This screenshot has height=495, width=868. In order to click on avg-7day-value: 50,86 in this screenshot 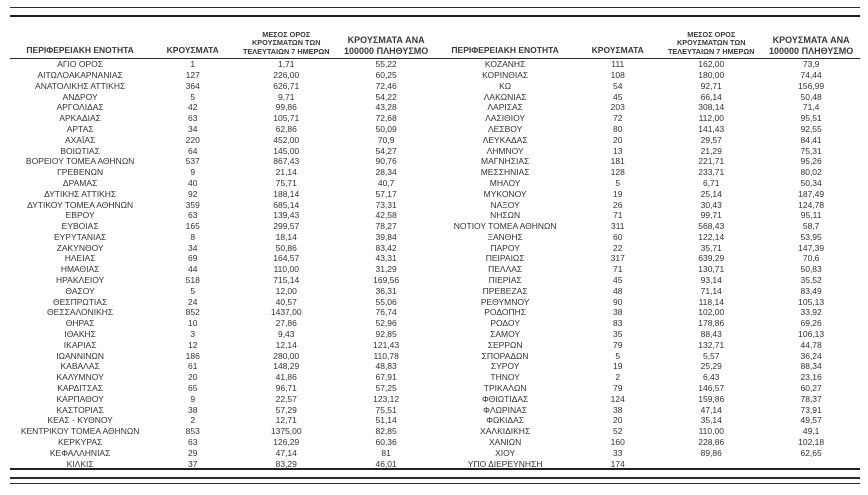, I will do `click(286, 247)`.